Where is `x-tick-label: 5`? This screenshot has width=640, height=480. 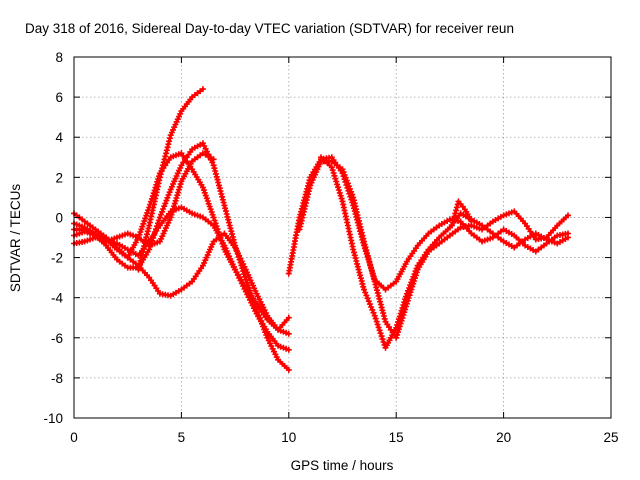
x-tick-label: 5 is located at coordinates (182, 437).